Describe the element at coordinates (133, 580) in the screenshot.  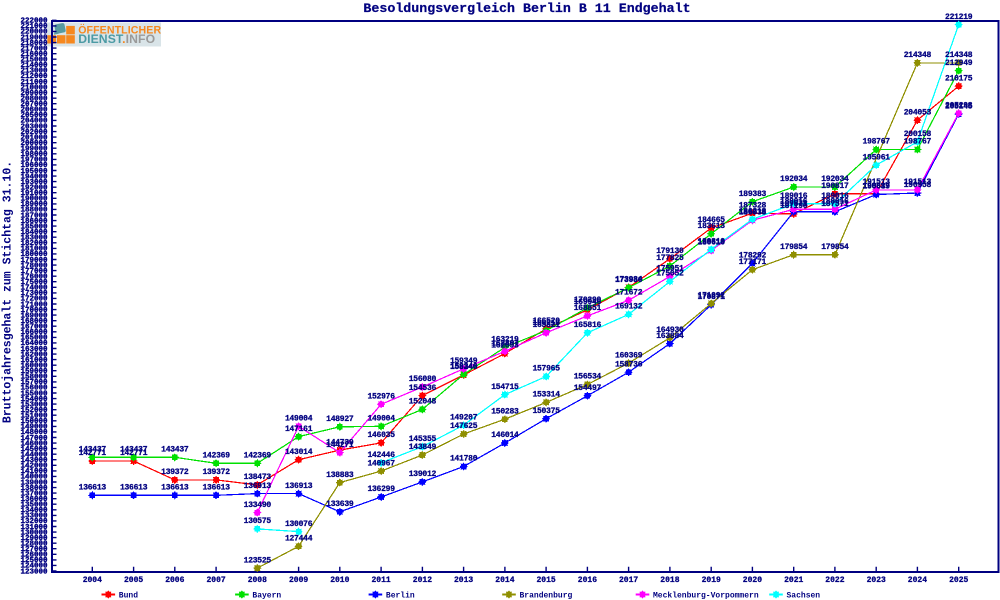
I see `svg-text: 2005` at that location.